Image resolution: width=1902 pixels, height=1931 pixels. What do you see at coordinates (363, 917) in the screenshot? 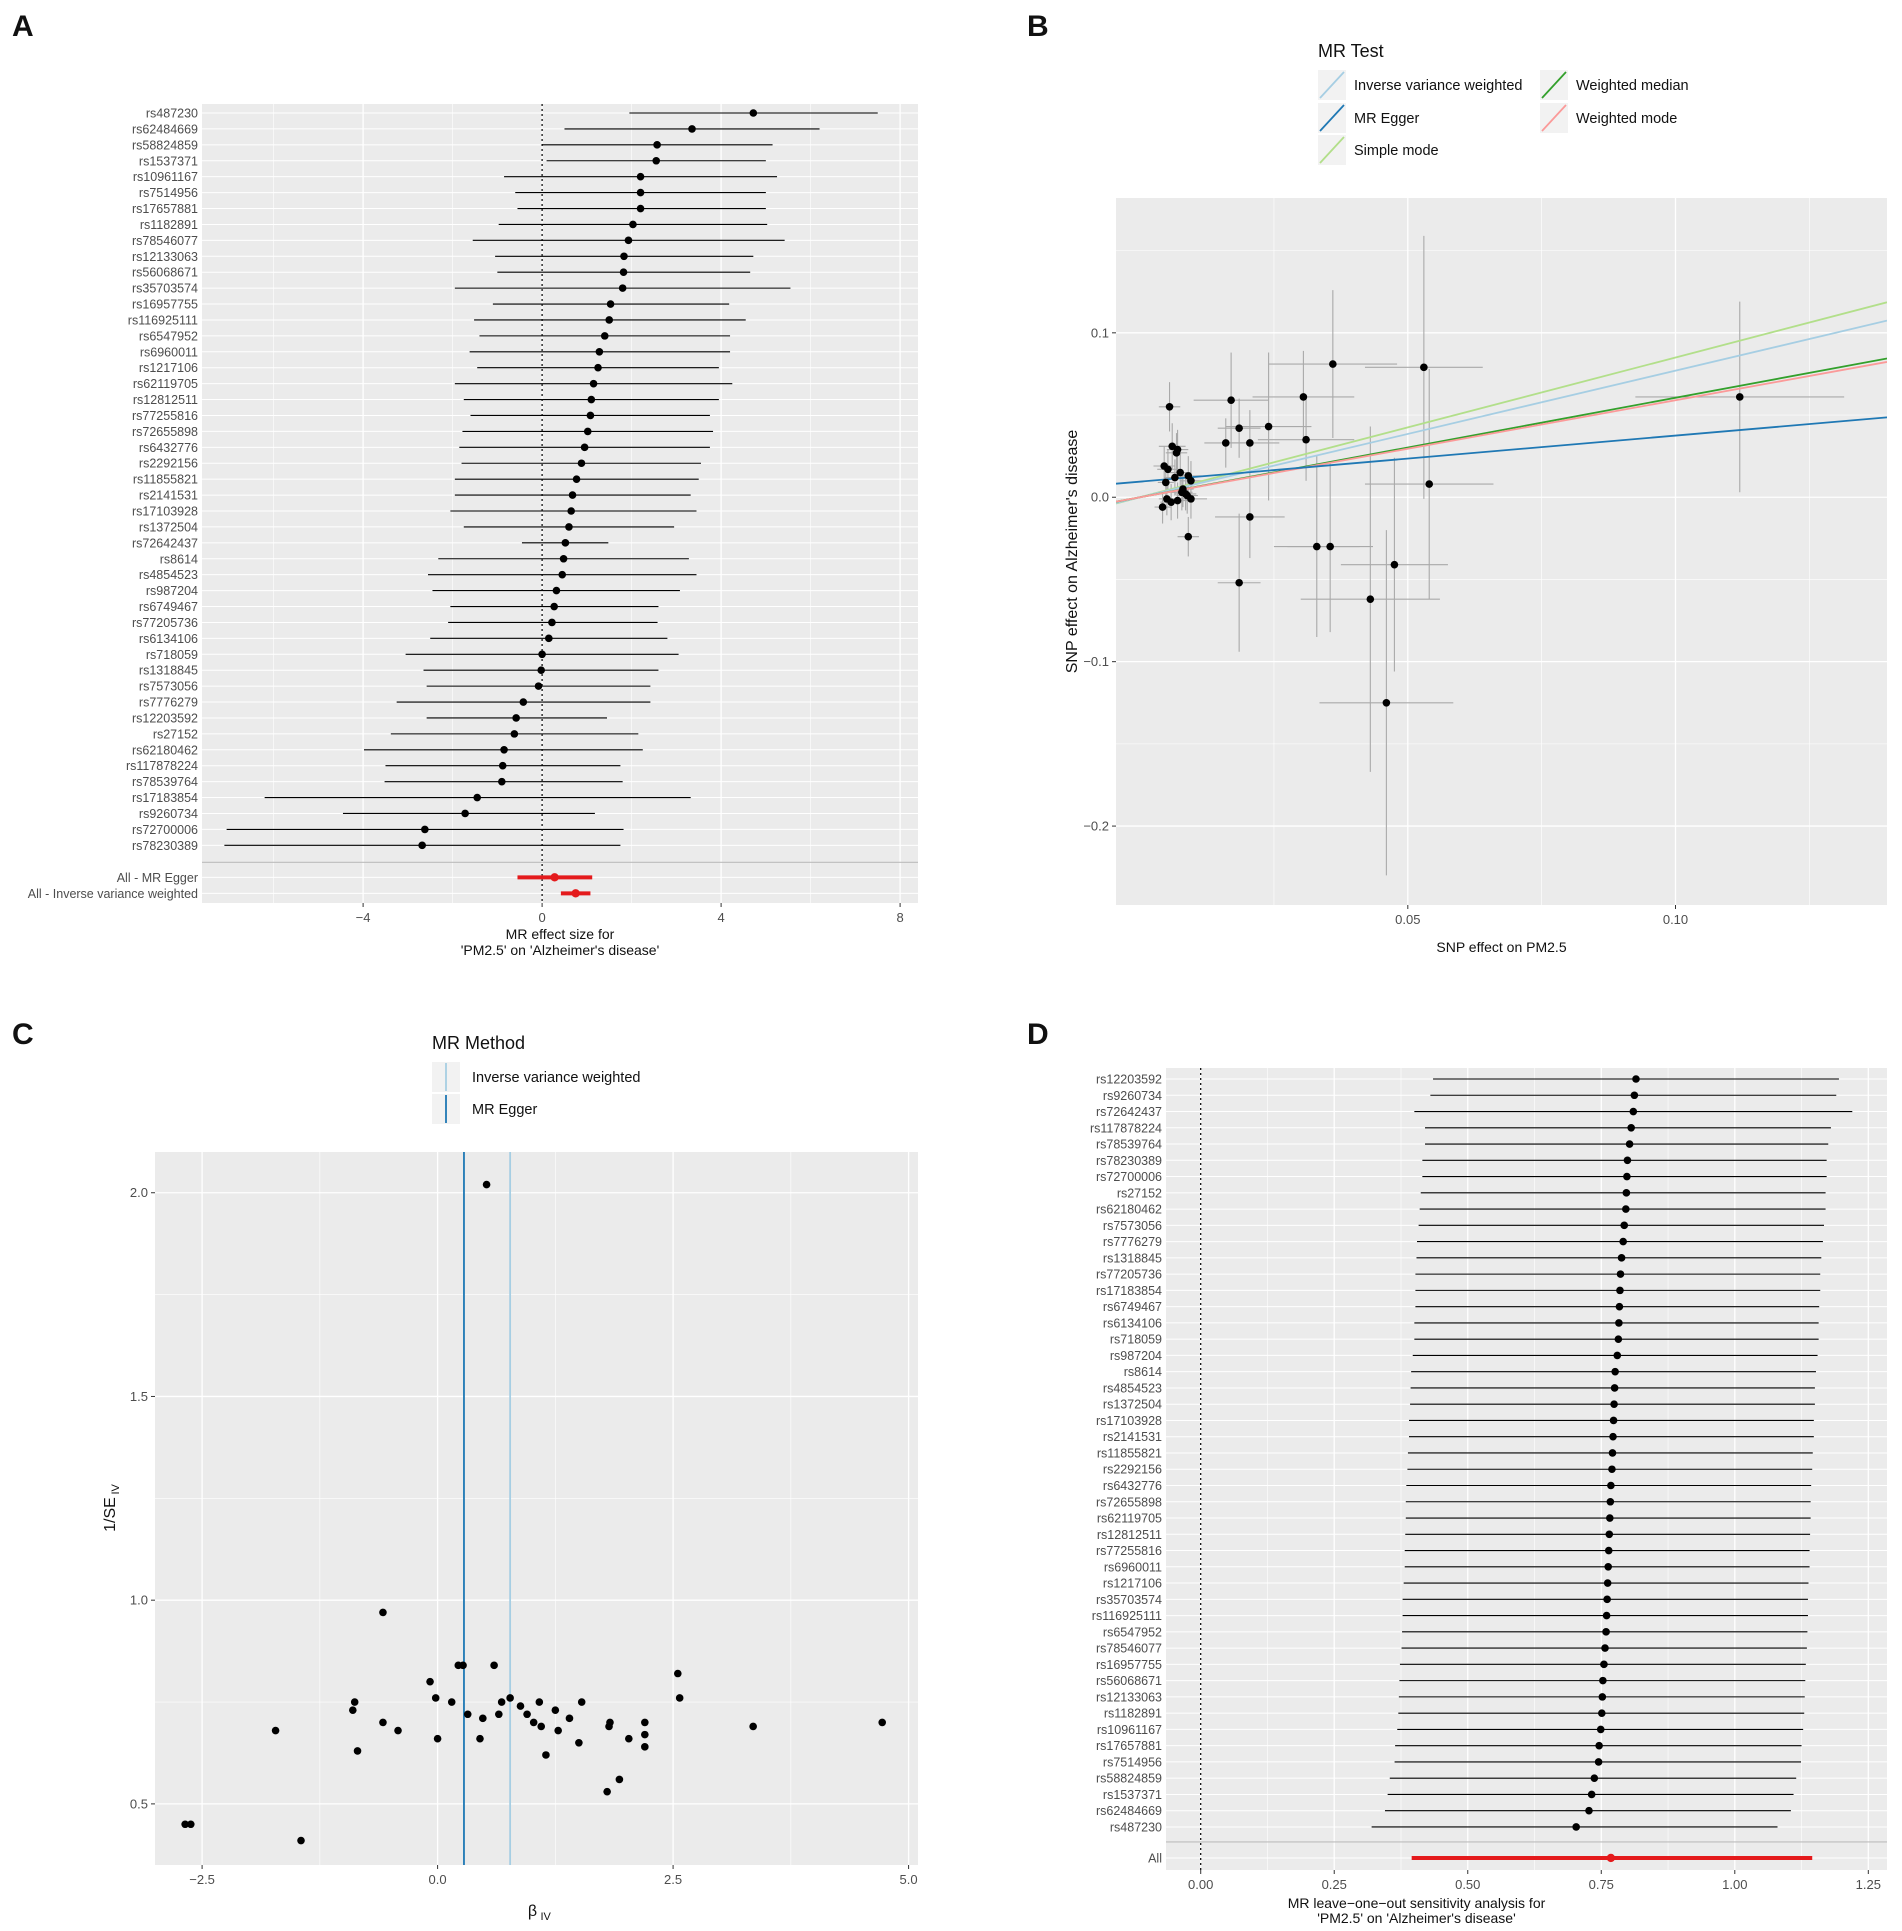
I see `x-tick-label: −4` at bounding box center [363, 917].